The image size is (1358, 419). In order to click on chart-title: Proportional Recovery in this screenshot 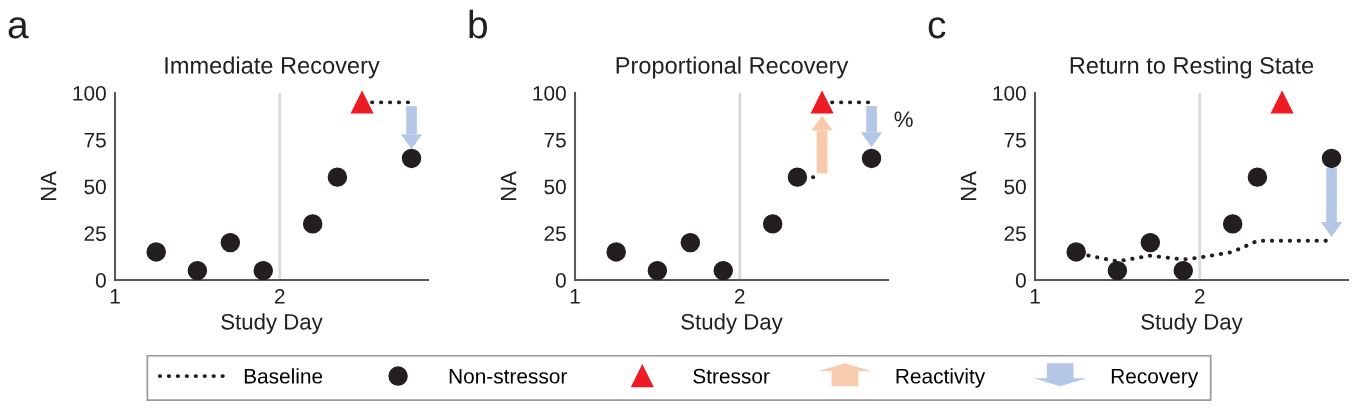, I will do `click(732, 67)`.